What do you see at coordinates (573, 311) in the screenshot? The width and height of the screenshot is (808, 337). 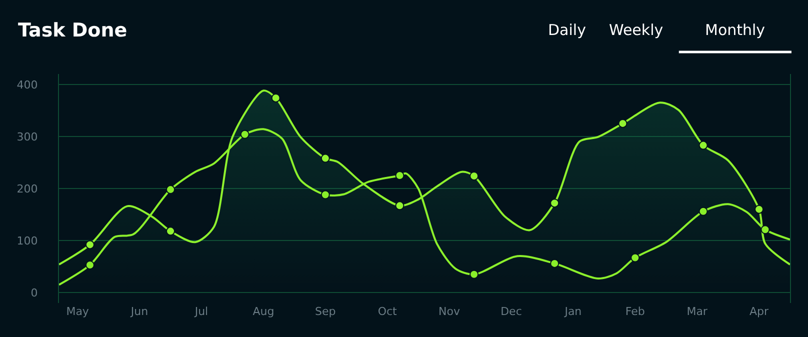 I see `x-tick-label: Jan` at bounding box center [573, 311].